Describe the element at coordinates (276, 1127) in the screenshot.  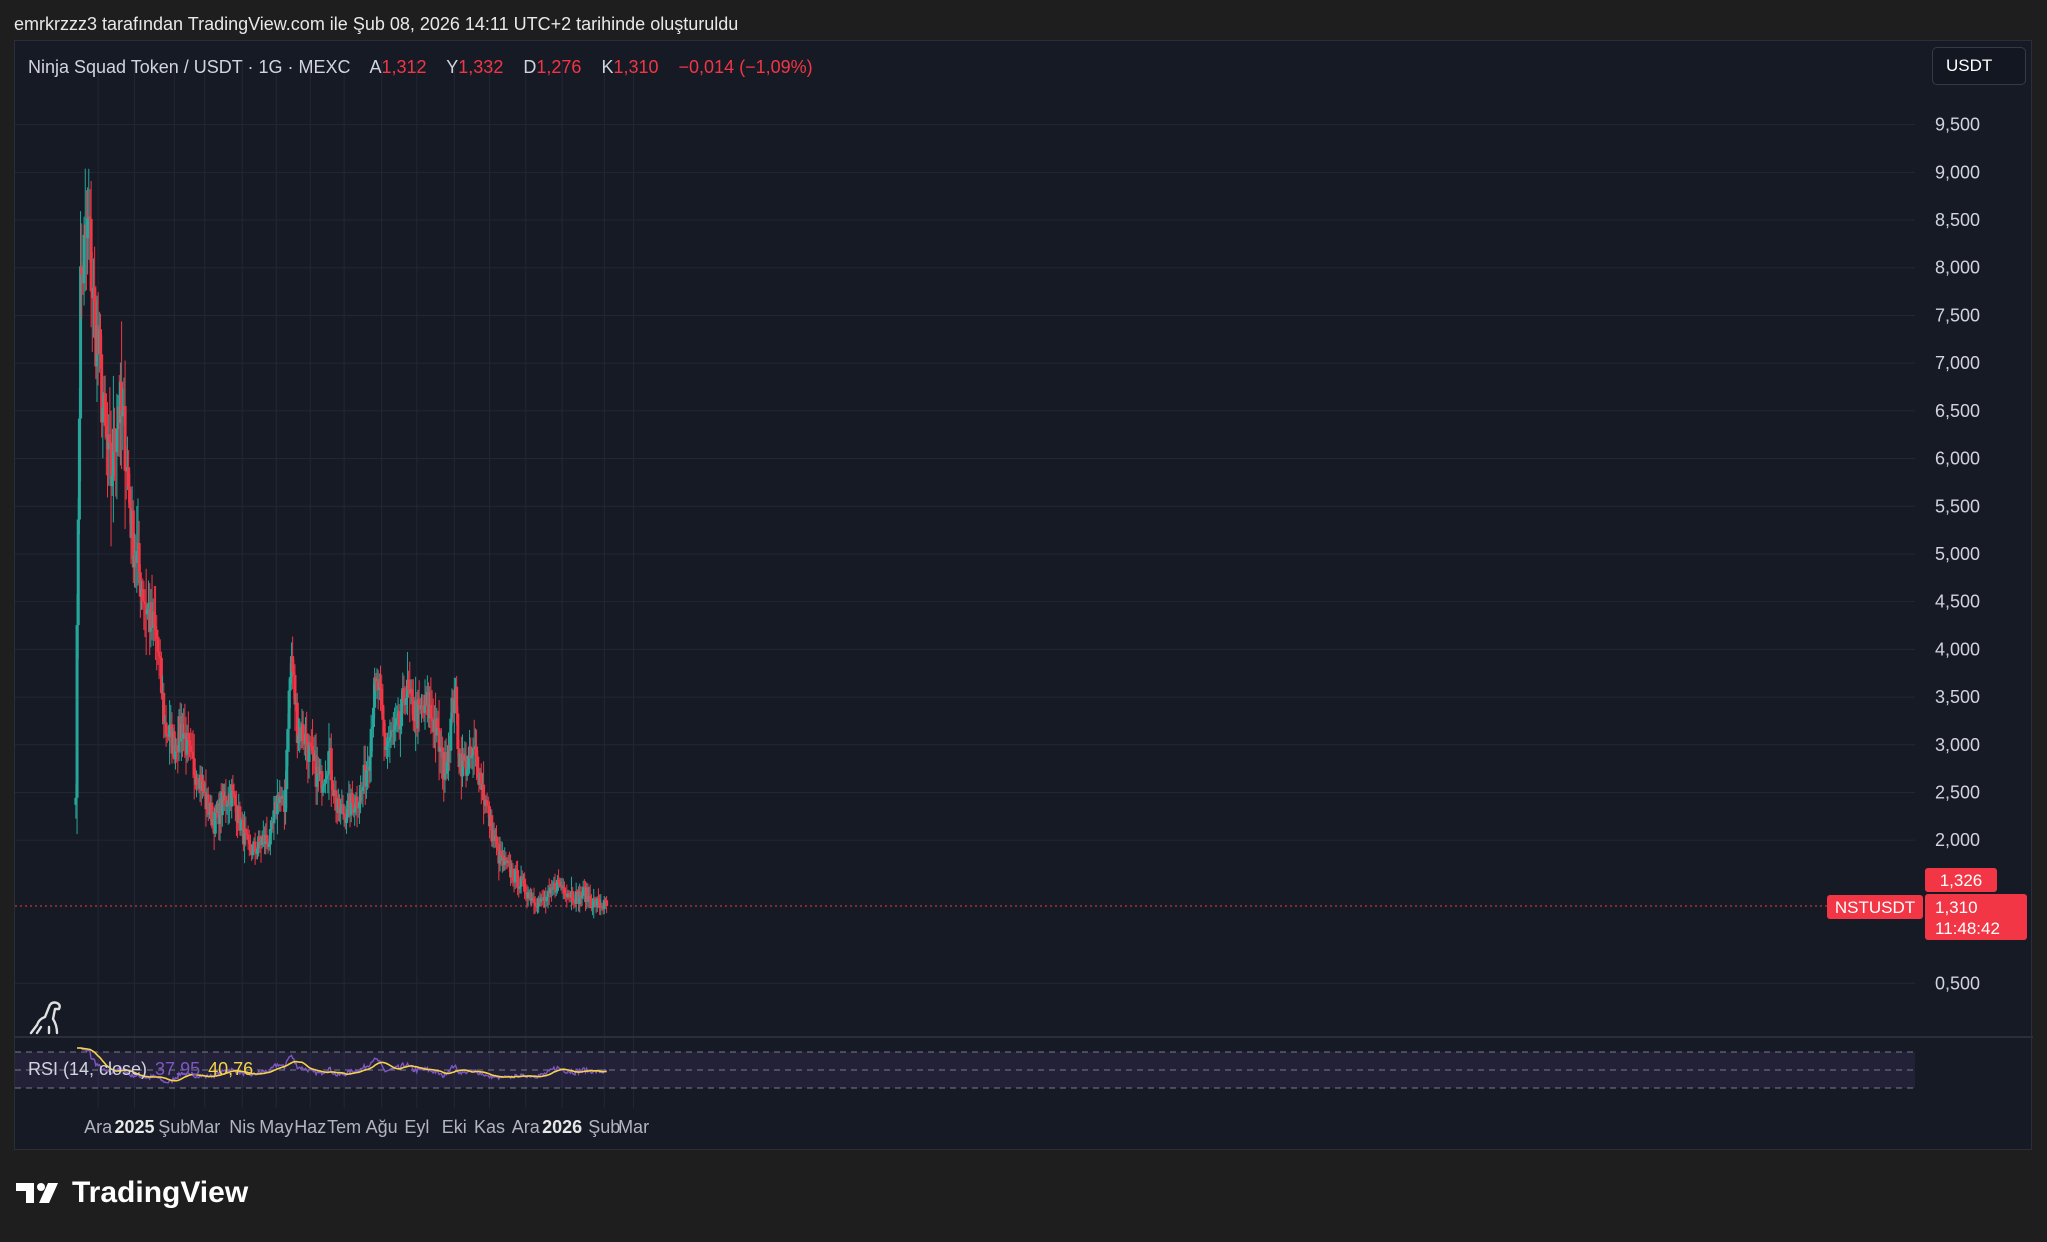
I see `x-tick-label: May` at that location.